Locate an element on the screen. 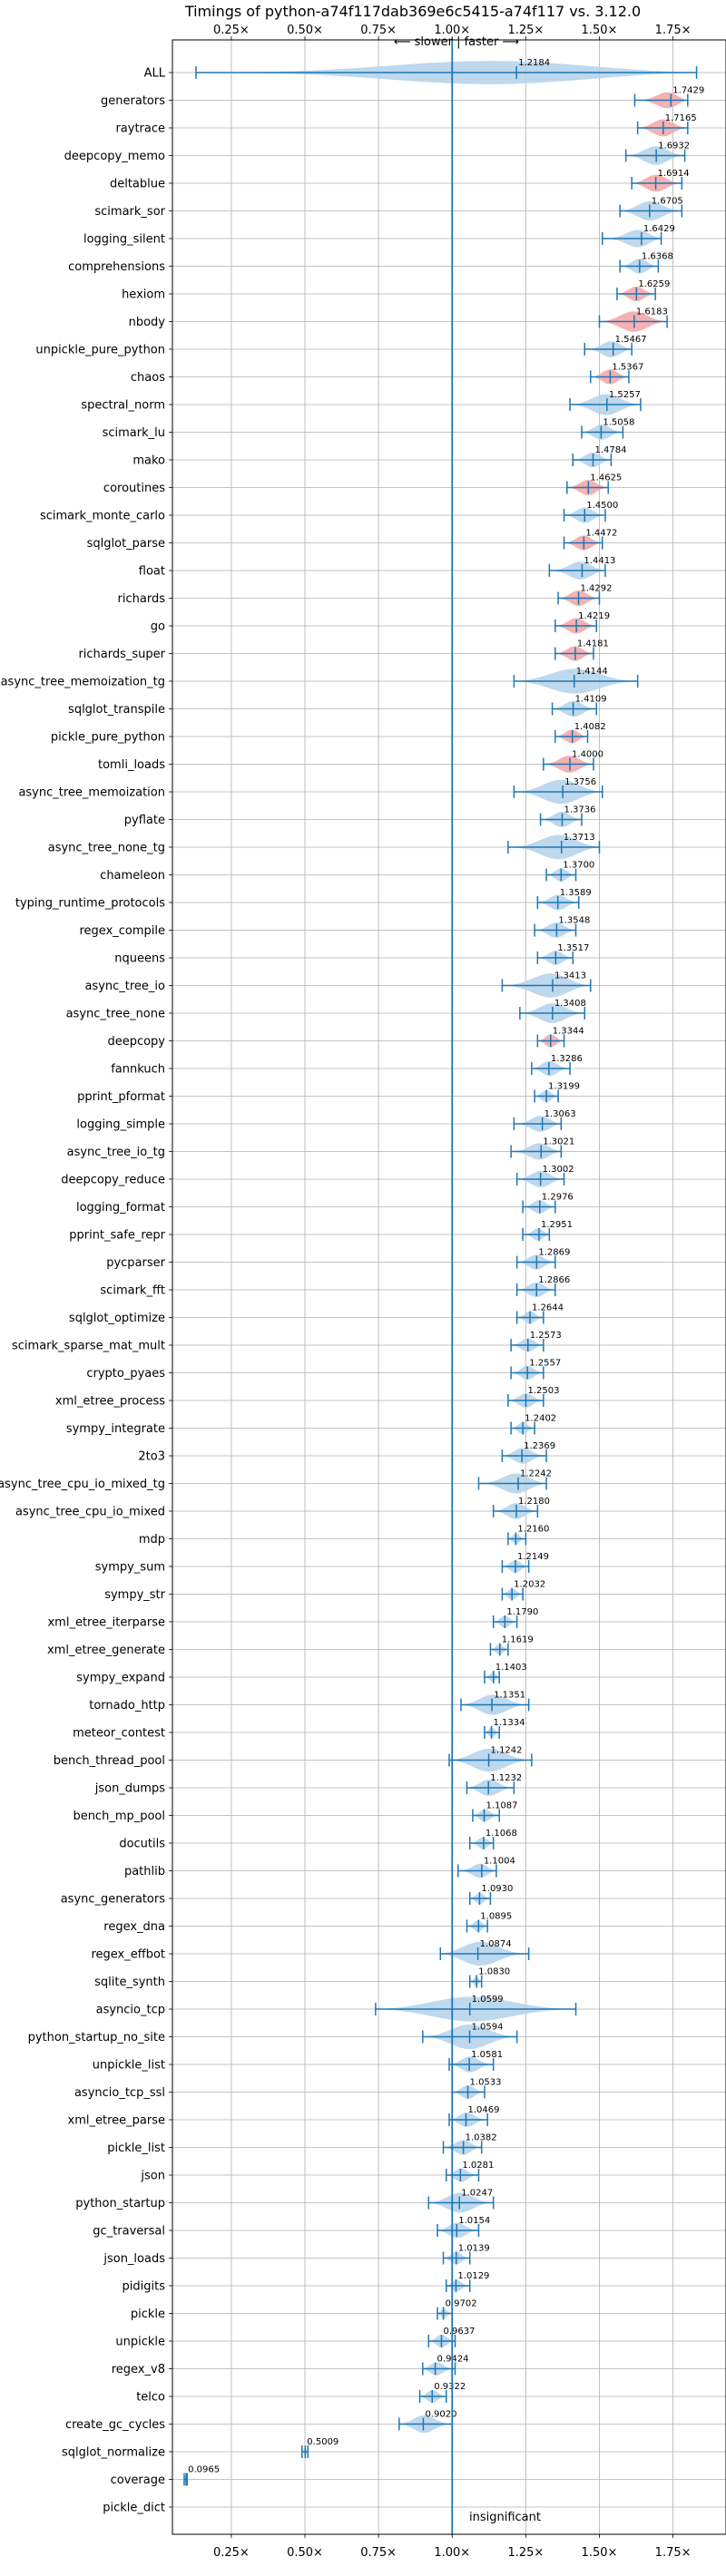 The height and width of the screenshot is (2576, 726). category-label: logging_format is located at coordinates (121, 1208).